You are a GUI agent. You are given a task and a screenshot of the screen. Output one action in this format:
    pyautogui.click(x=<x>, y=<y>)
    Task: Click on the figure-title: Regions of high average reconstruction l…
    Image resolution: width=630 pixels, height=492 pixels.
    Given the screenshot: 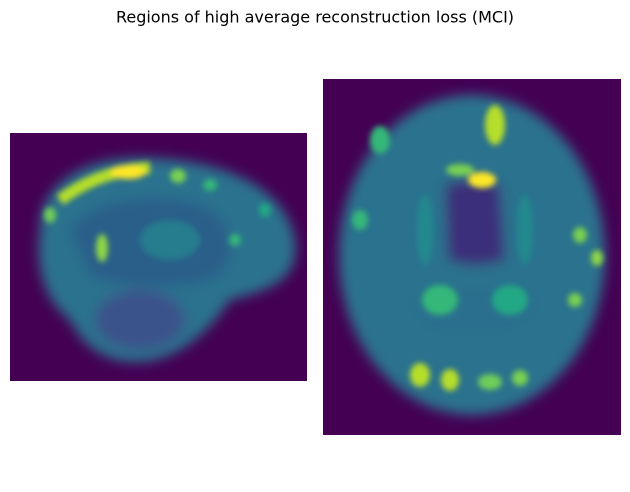 What is the action you would take?
    pyautogui.click(x=315, y=17)
    